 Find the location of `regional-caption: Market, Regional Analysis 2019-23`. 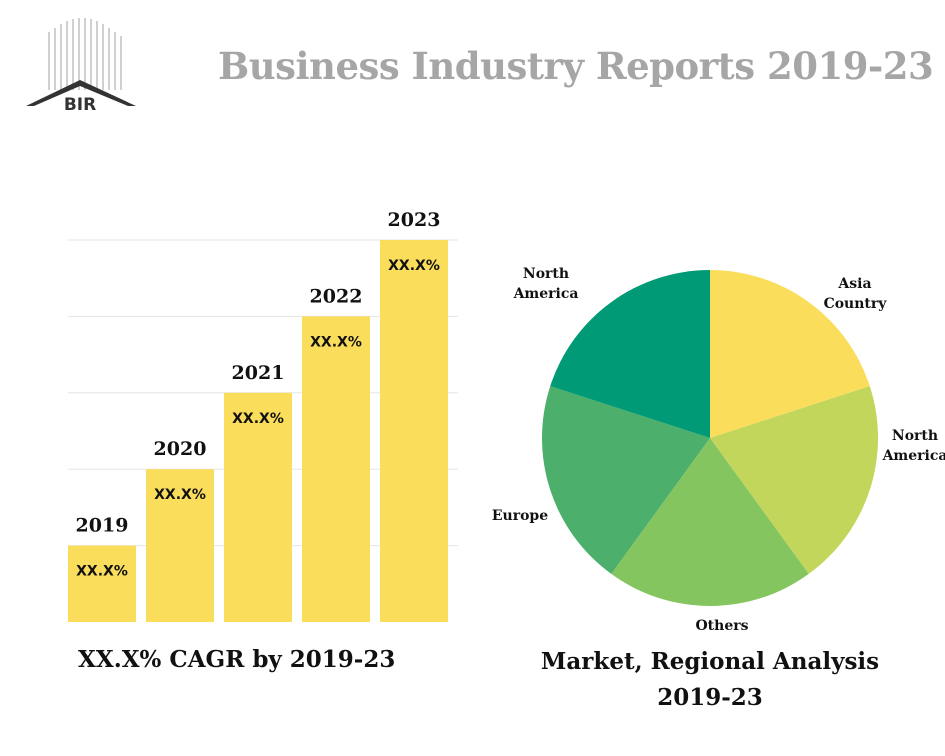

regional-caption: Market, Regional Analysis 2019-23 is located at coordinates (710, 680).